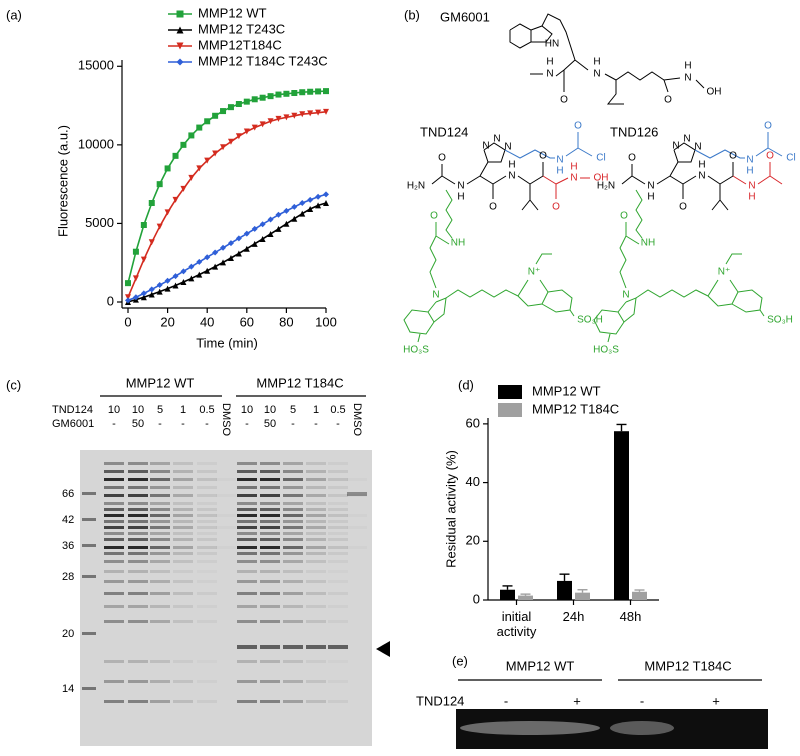 This screenshot has height=756, width=800. I want to click on blot-lane-label: -, so click(506, 700).